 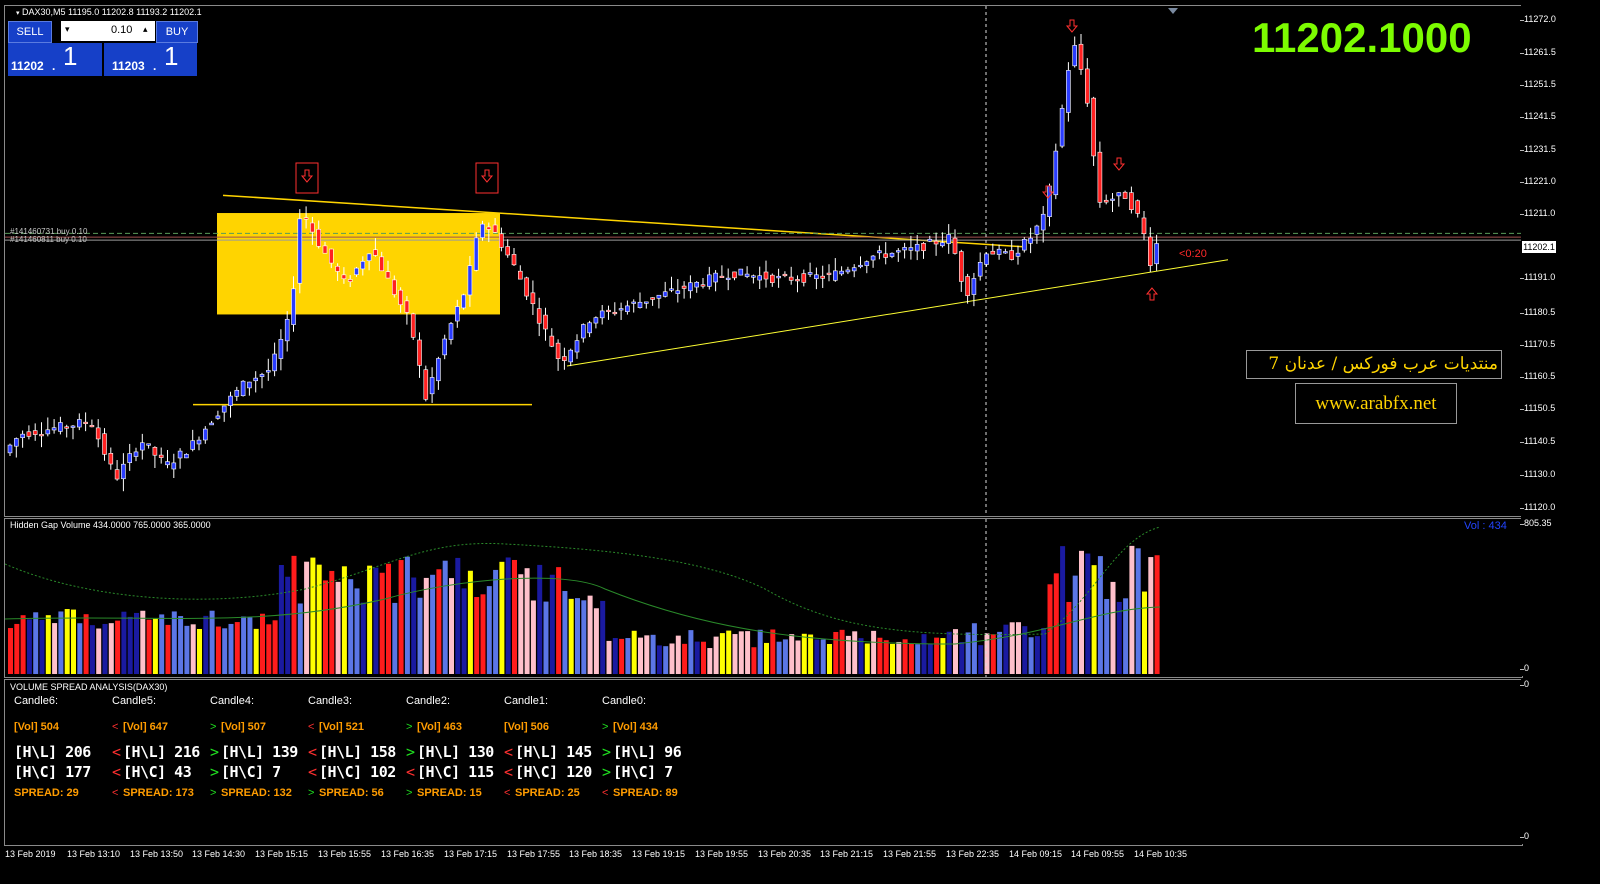 What do you see at coordinates (1537, 277) in the screenshot?
I see `price-axis-tick: 11191.0` at bounding box center [1537, 277].